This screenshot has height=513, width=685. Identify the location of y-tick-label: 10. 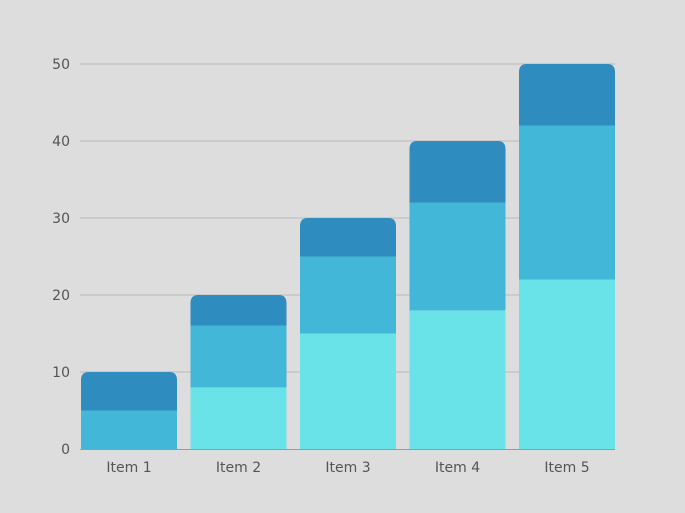
(61, 373).